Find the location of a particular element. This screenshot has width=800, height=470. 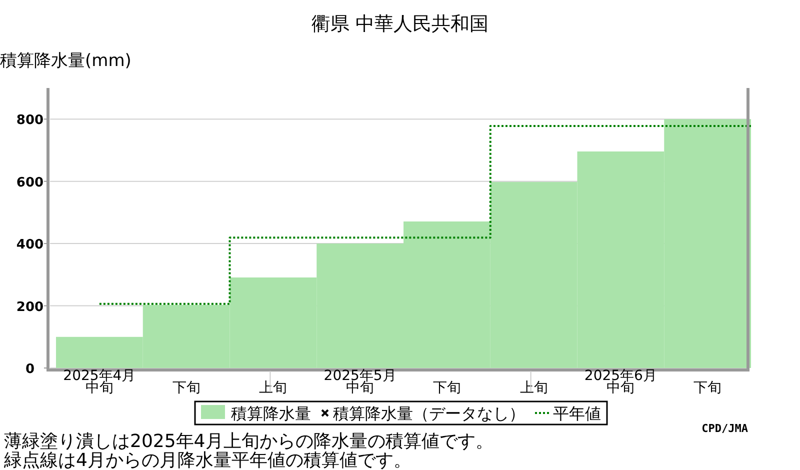

x-tick-label: 2025年5月中旬 is located at coordinates (360, 382).